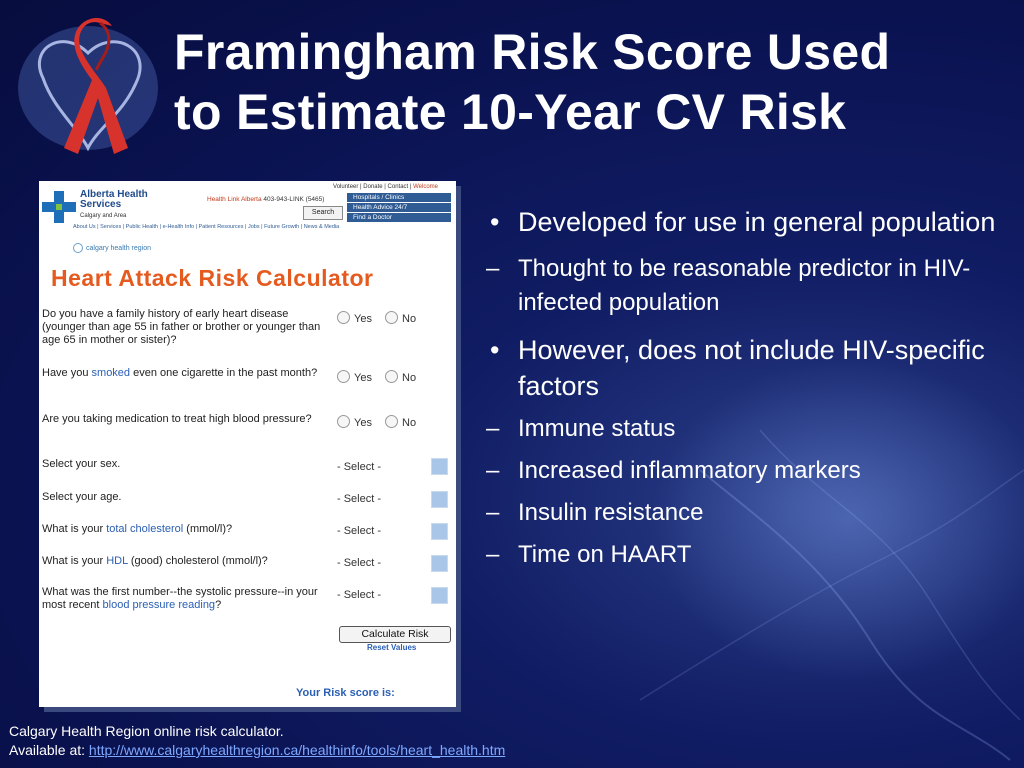 The width and height of the screenshot is (1024, 768). What do you see at coordinates (343, 317) in the screenshot?
I see `family-history-yes-radio` at bounding box center [343, 317].